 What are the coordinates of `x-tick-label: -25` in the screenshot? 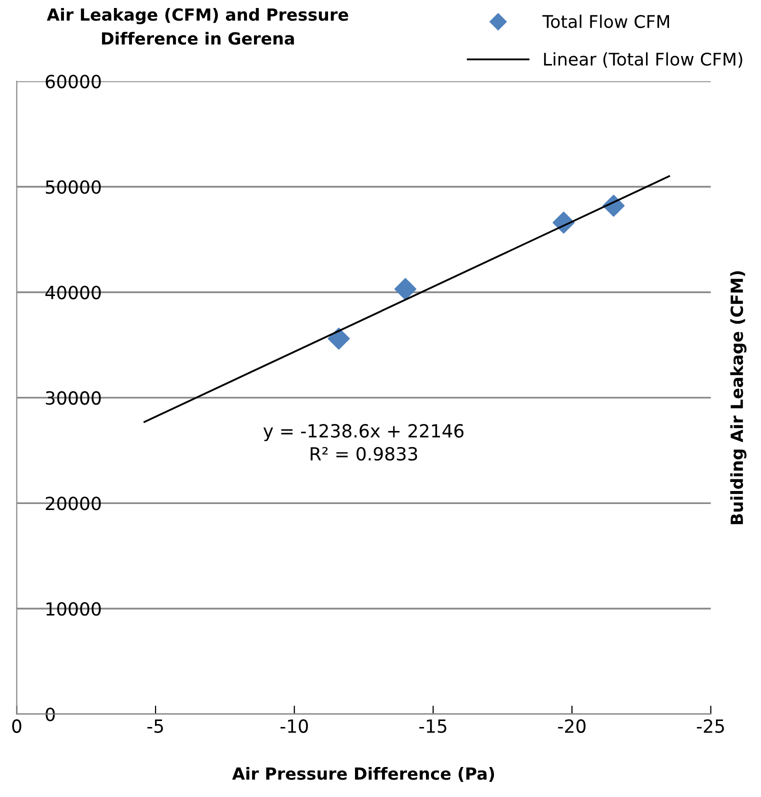 It's located at (710, 726).